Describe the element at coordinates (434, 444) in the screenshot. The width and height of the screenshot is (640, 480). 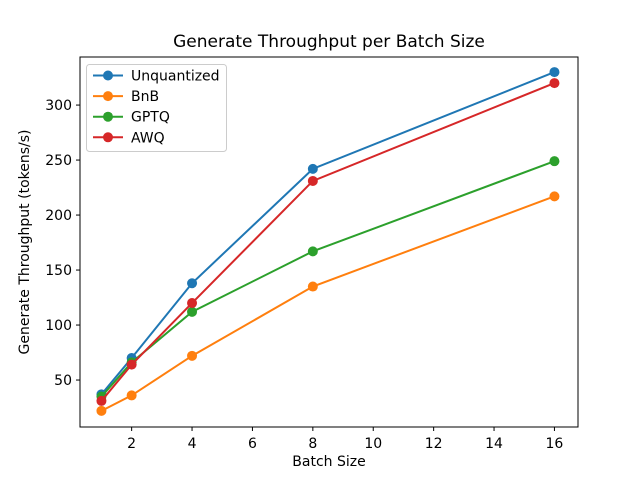
I see `x-tick-label: 12` at that location.